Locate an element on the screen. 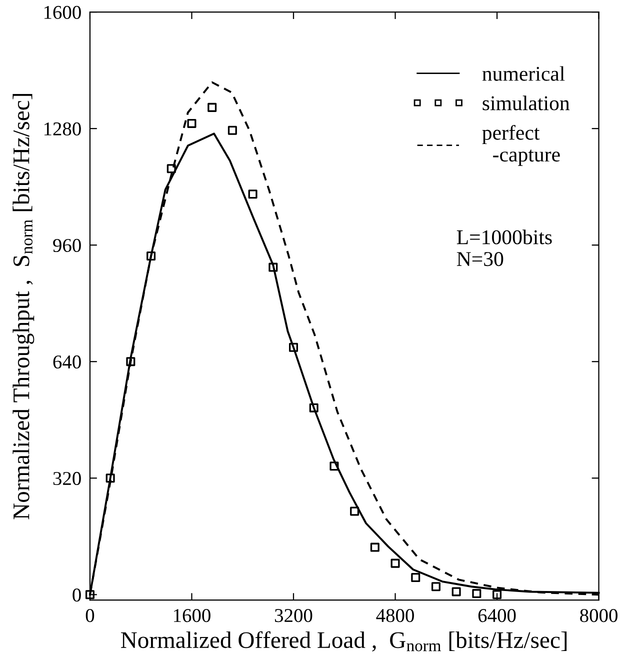 This screenshot has height=669, width=627. annotation: L=1000bits is located at coordinates (504, 237).